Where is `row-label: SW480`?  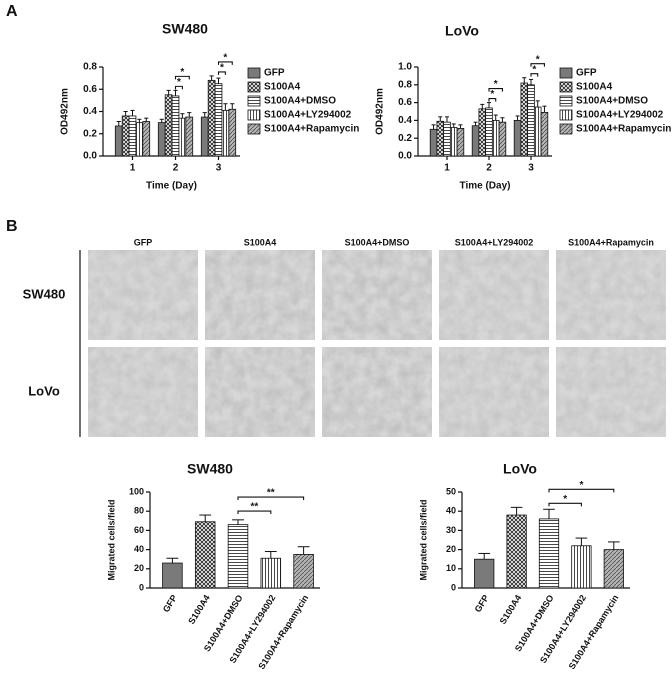
row-label: SW480 is located at coordinates (44, 293).